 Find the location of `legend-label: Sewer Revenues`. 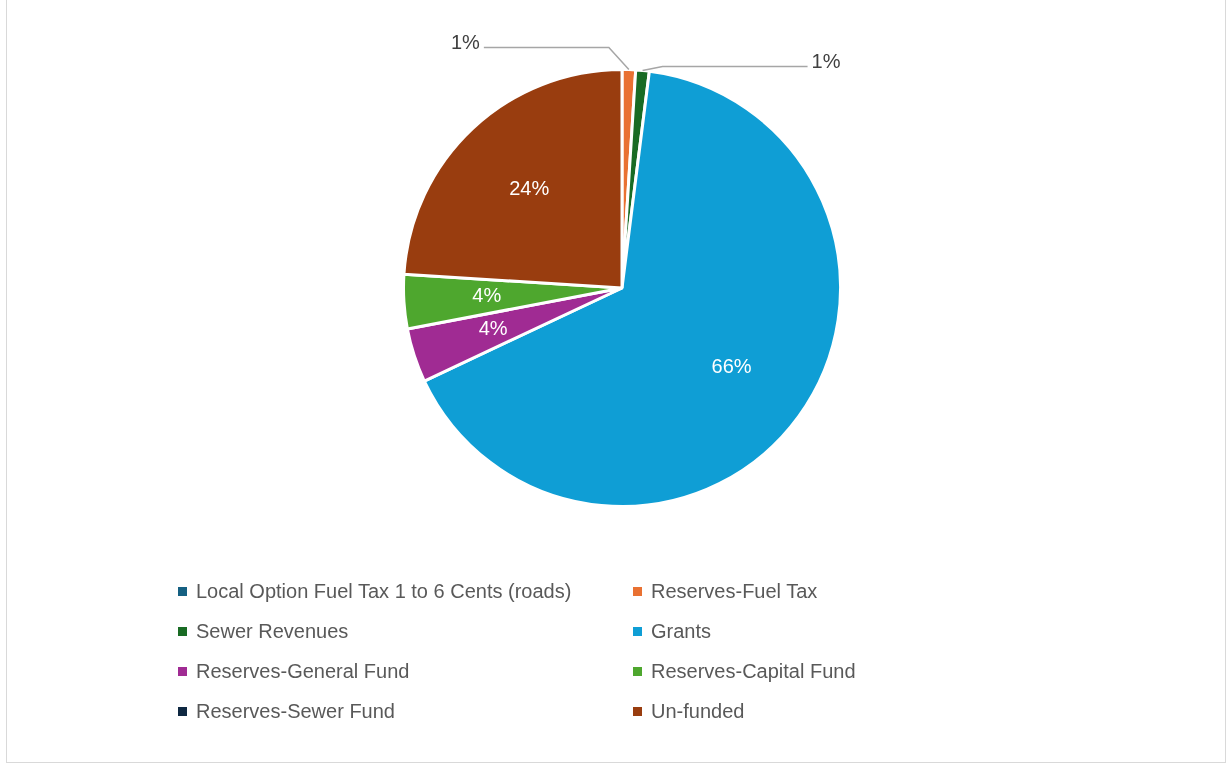

legend-label: Sewer Revenues is located at coordinates (272, 631).